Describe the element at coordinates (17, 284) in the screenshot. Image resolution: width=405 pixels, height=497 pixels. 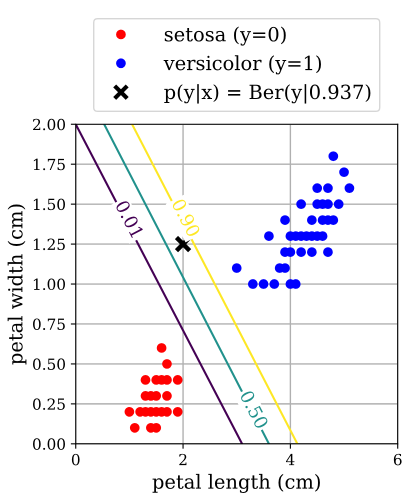
I see `y-axis-title: petal width (cm)` at that location.